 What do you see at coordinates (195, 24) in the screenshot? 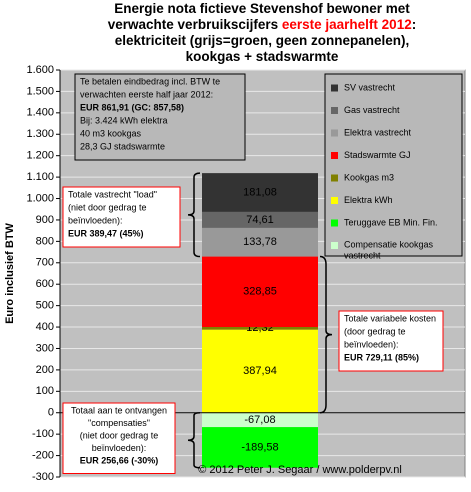
I see `title-part: verwachte verbruikscijfers` at bounding box center [195, 24].